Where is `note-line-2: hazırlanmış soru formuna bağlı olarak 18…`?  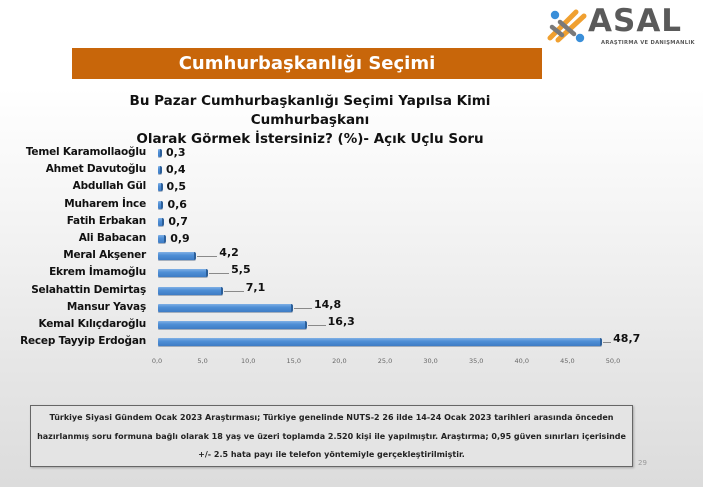
note-line-2: hazırlanmış soru formuna bağlı olarak 18… is located at coordinates (331, 436).